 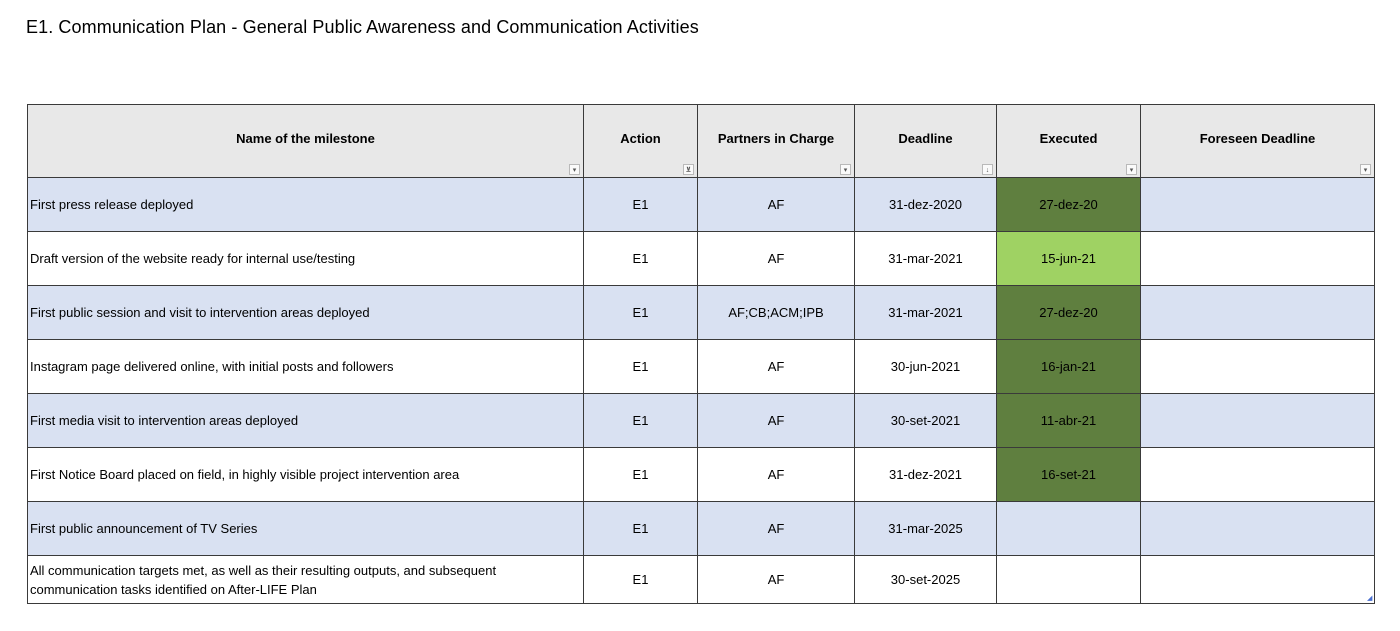 I want to click on milestone-name-cell: First press release deployed, so click(x=305, y=204).